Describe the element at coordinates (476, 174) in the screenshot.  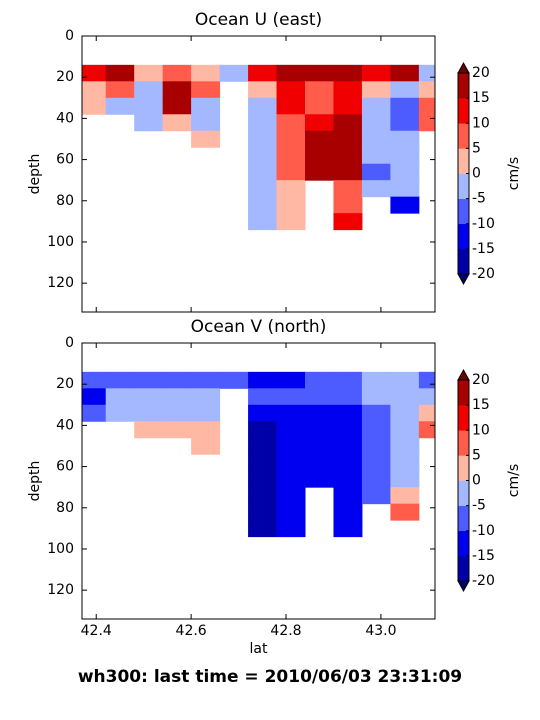
I see `colorbar-tick-label: 0` at that location.